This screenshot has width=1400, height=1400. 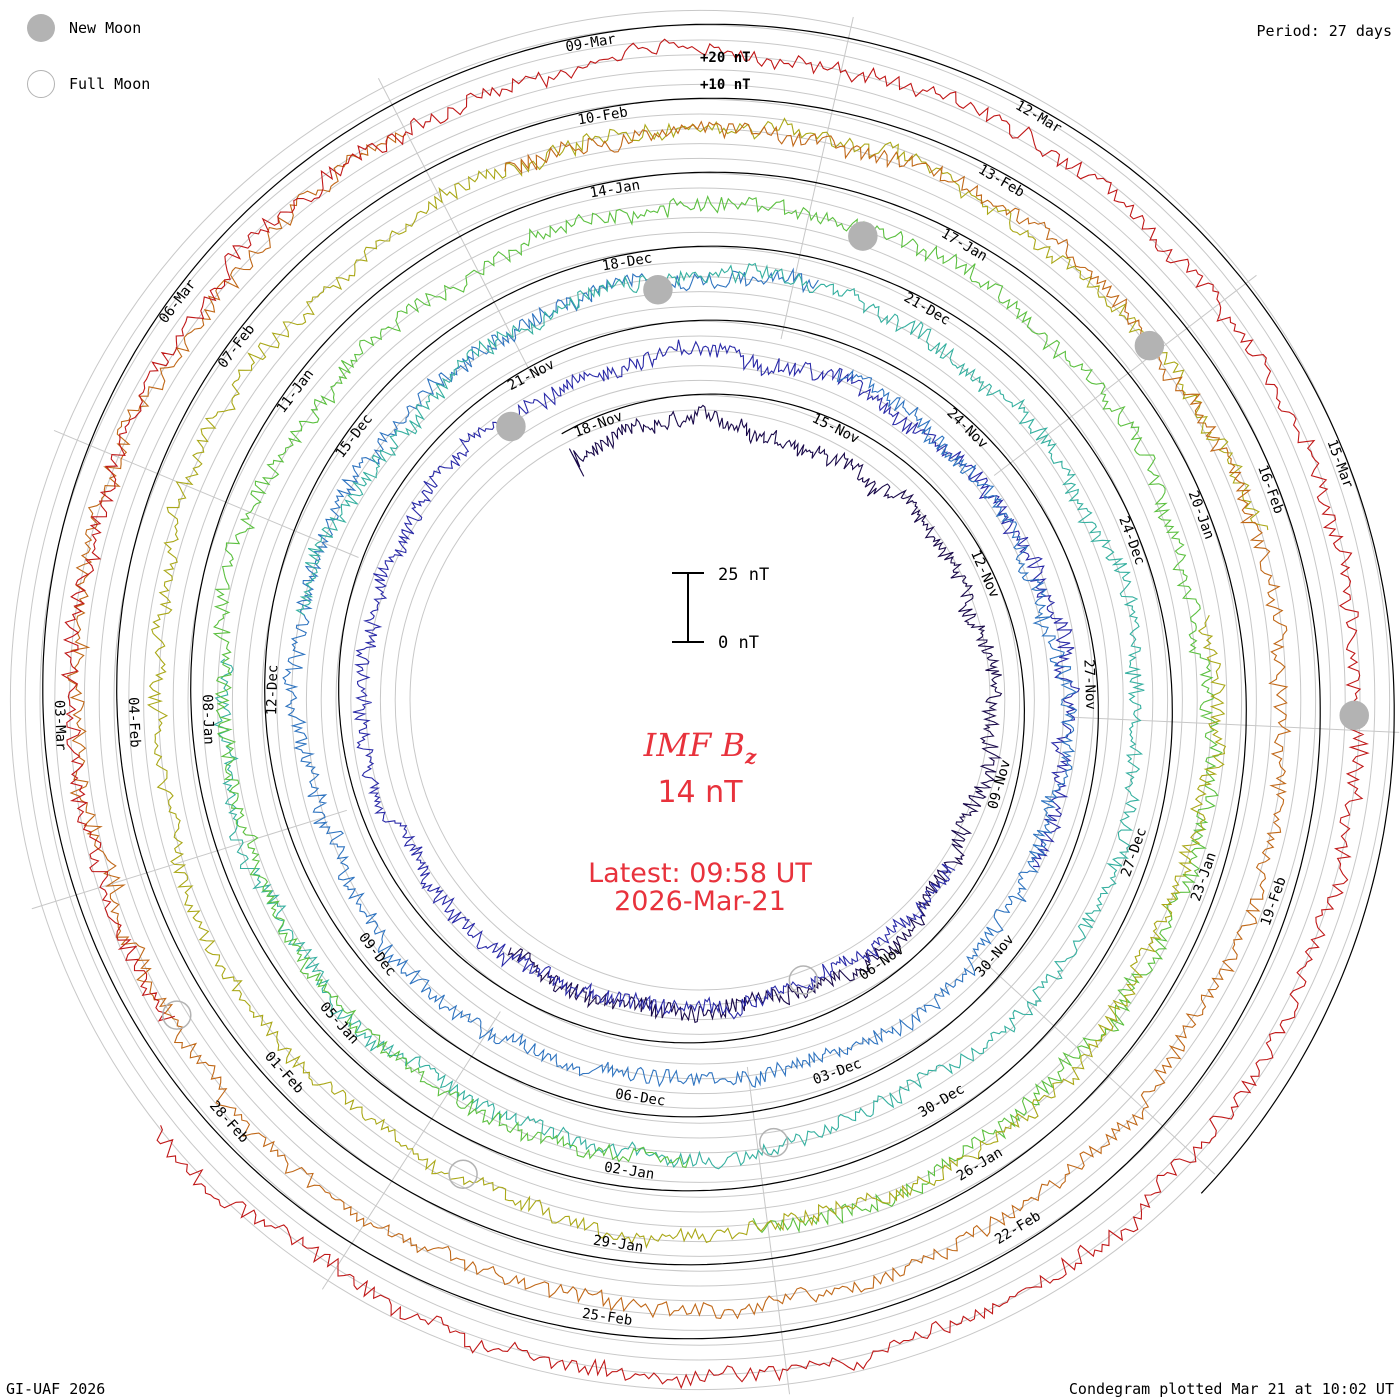 What do you see at coordinates (1001, 181) in the screenshot?
I see `date-label: 13-Feb` at bounding box center [1001, 181].